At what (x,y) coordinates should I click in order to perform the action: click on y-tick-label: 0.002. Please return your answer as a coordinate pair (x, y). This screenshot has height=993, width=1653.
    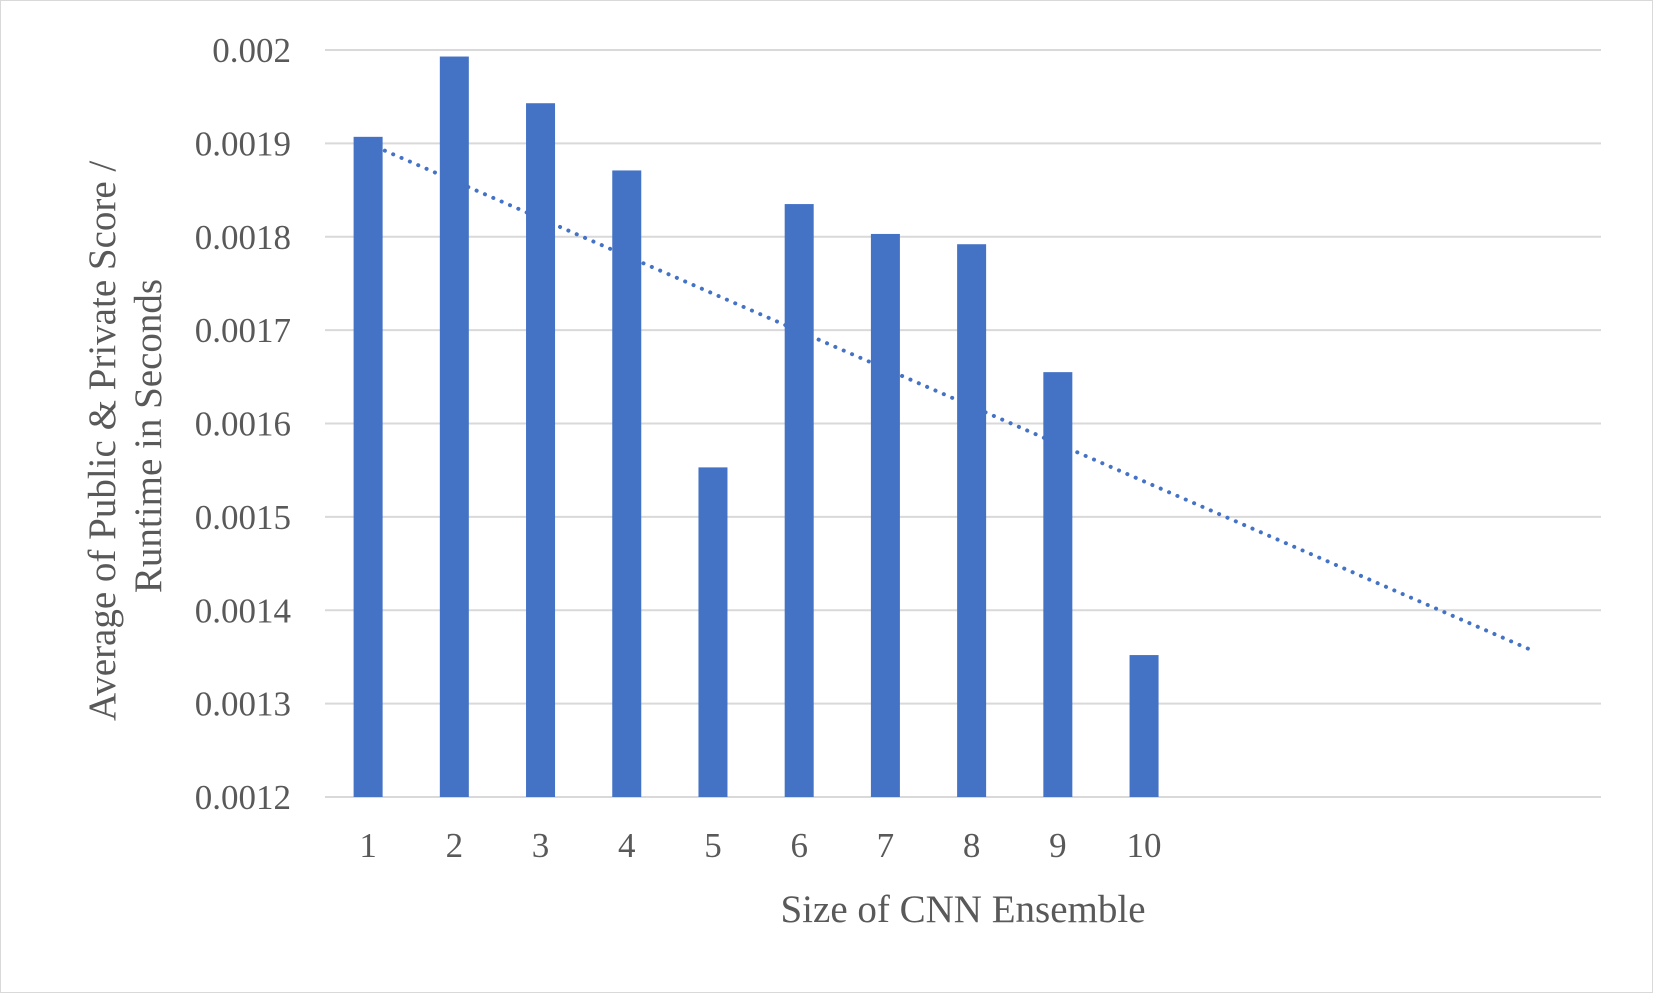
    Looking at the image, I should click on (251, 50).